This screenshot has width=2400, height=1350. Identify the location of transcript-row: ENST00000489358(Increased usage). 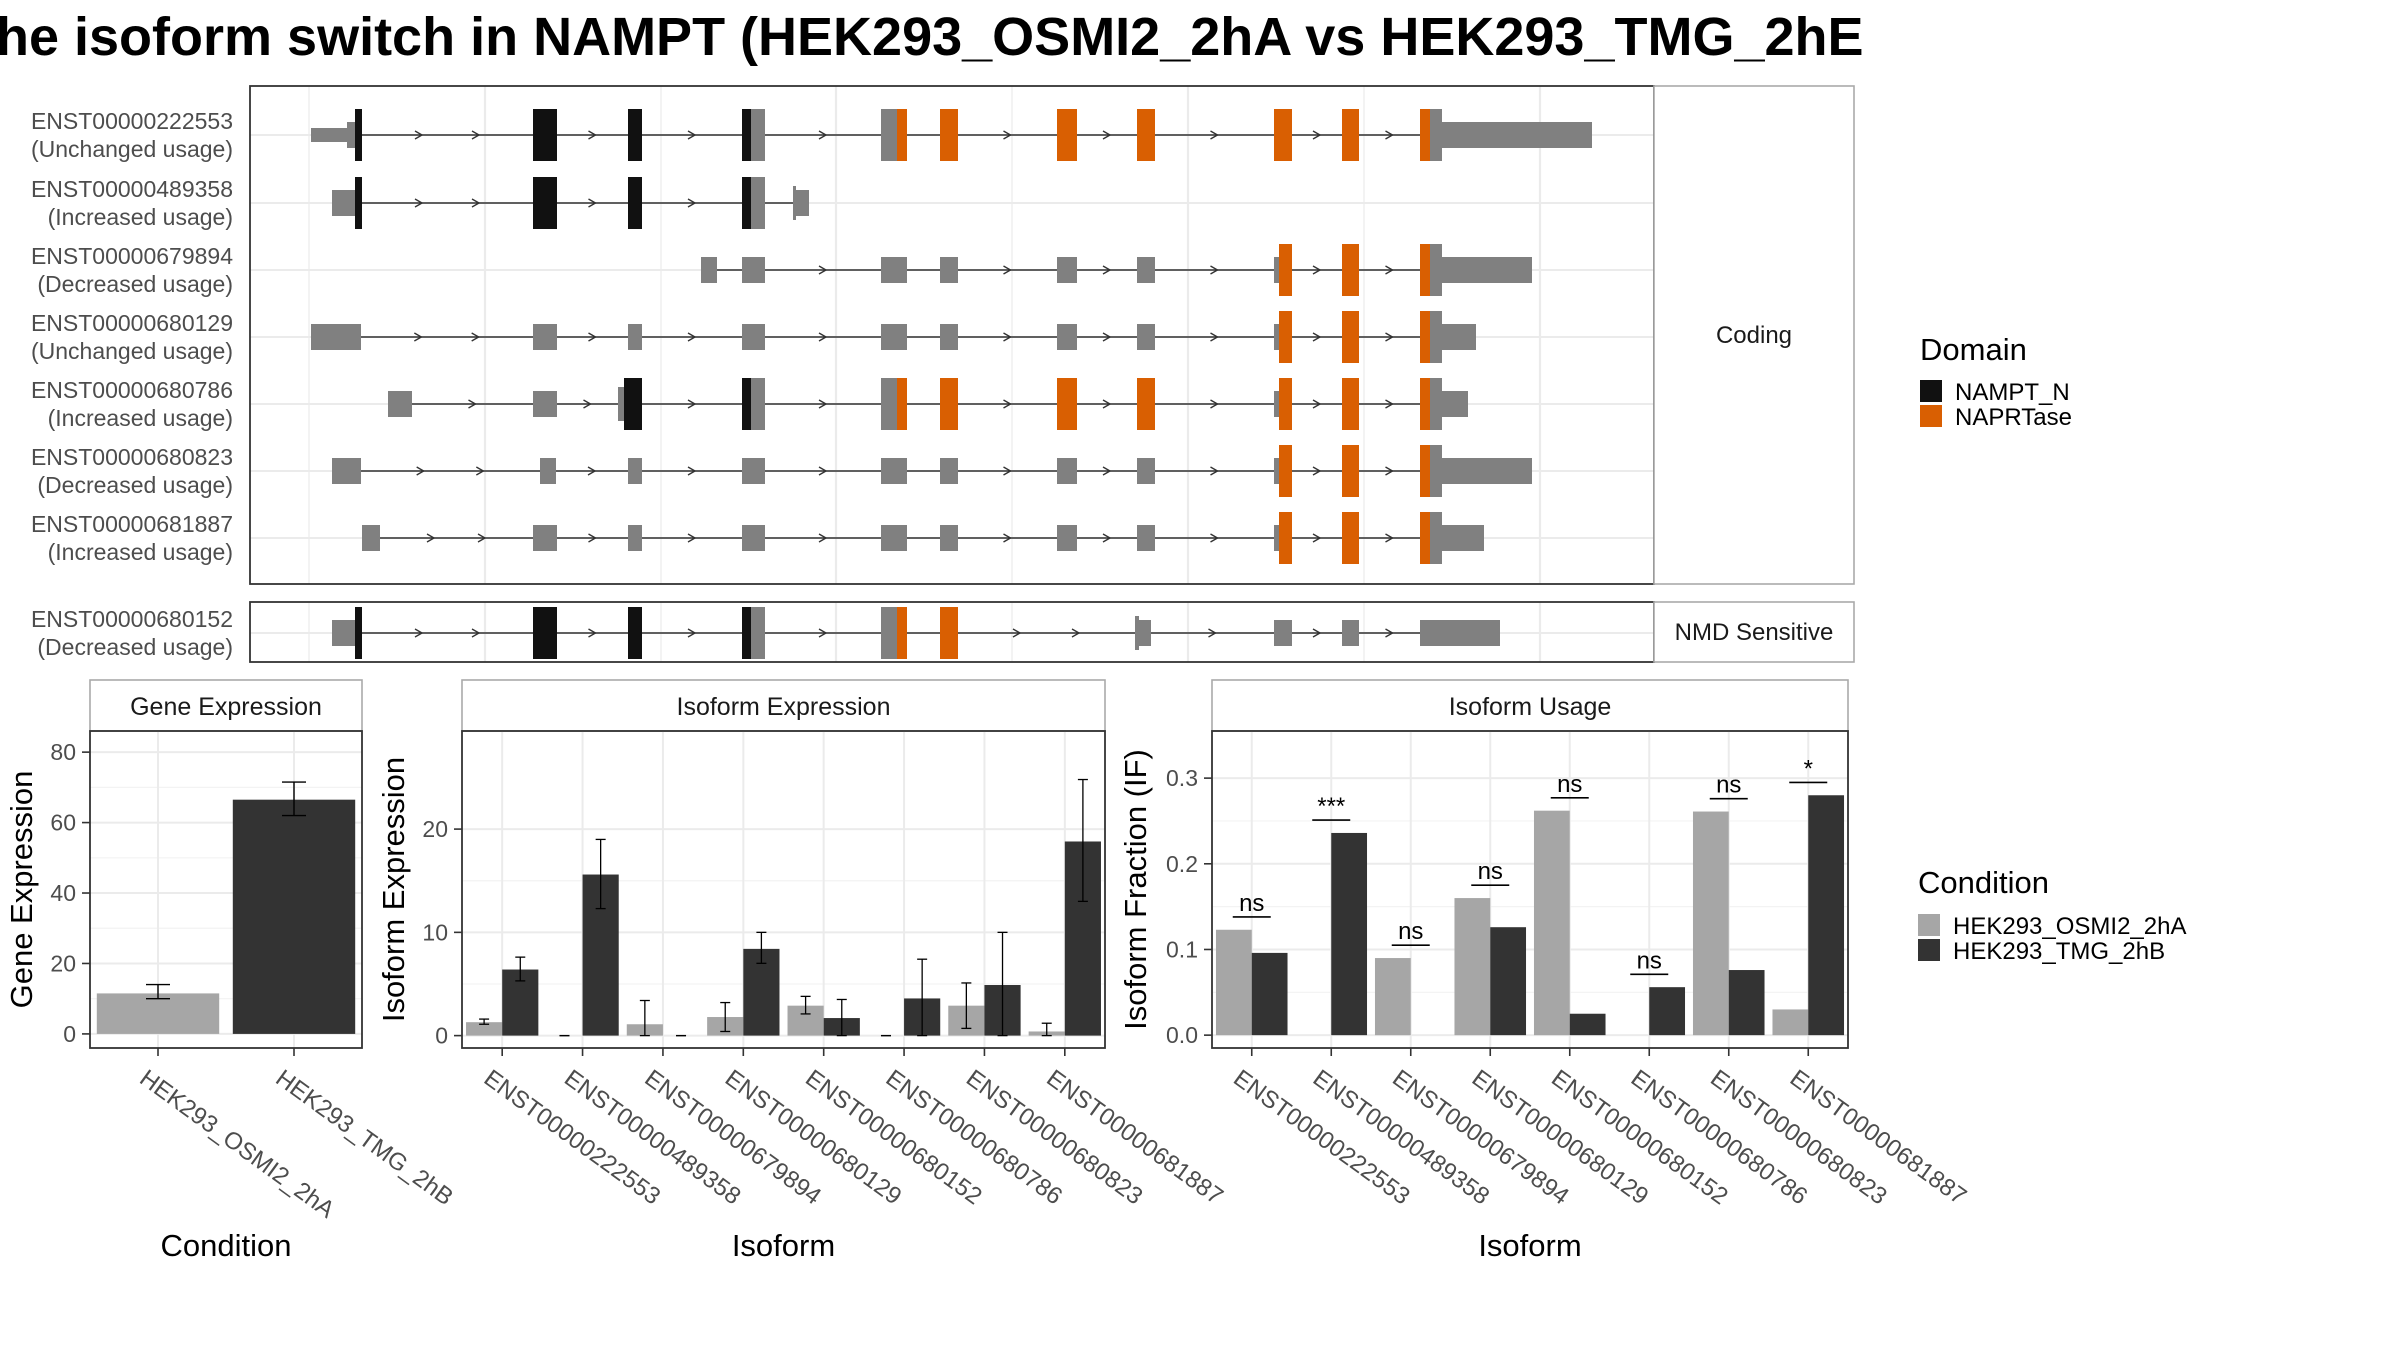
(420, 203).